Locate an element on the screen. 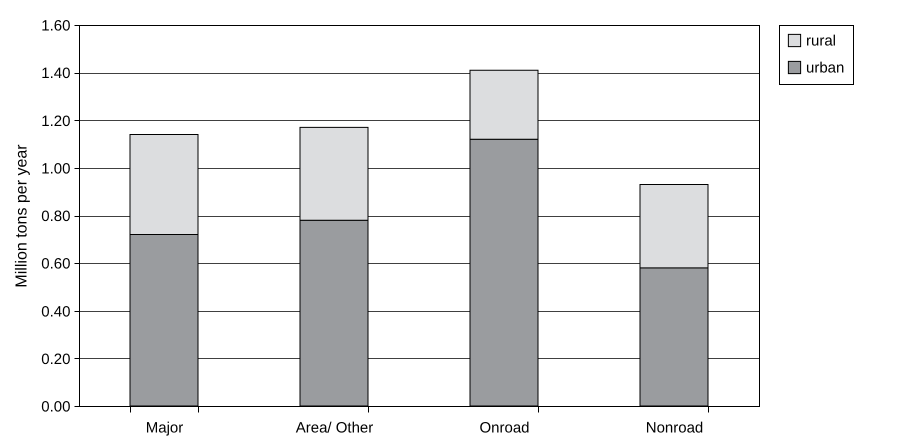 The width and height of the screenshot is (899, 439). x-tick-label: Onroad is located at coordinates (504, 428).